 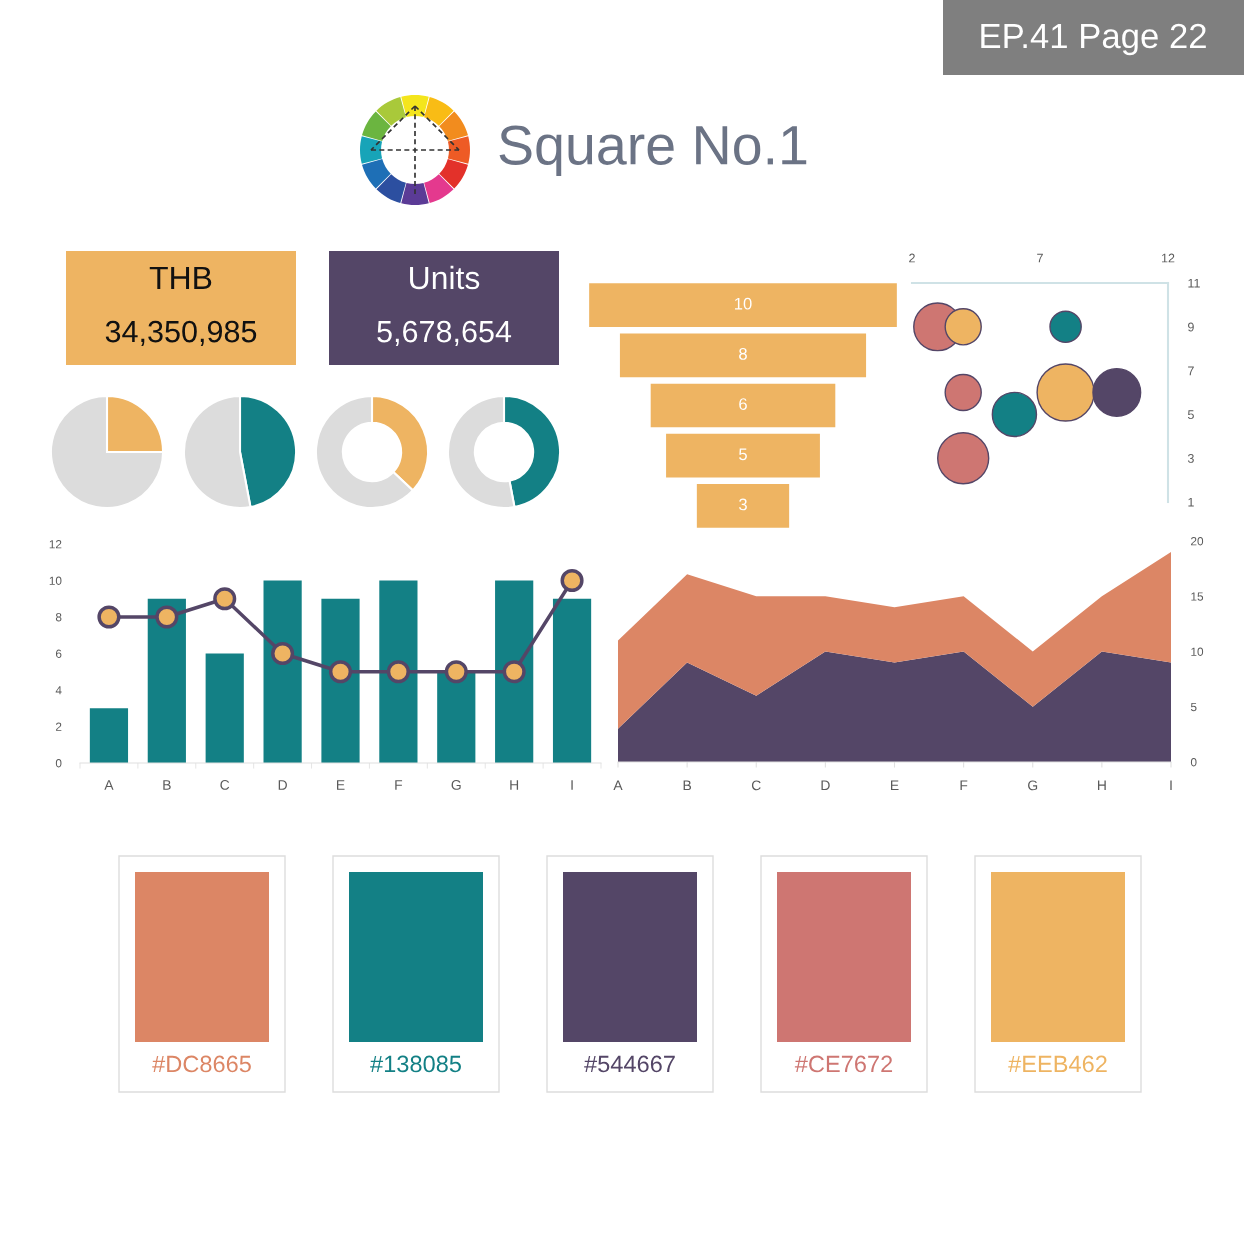 I want to click on text: Units, so click(x=445, y=277).